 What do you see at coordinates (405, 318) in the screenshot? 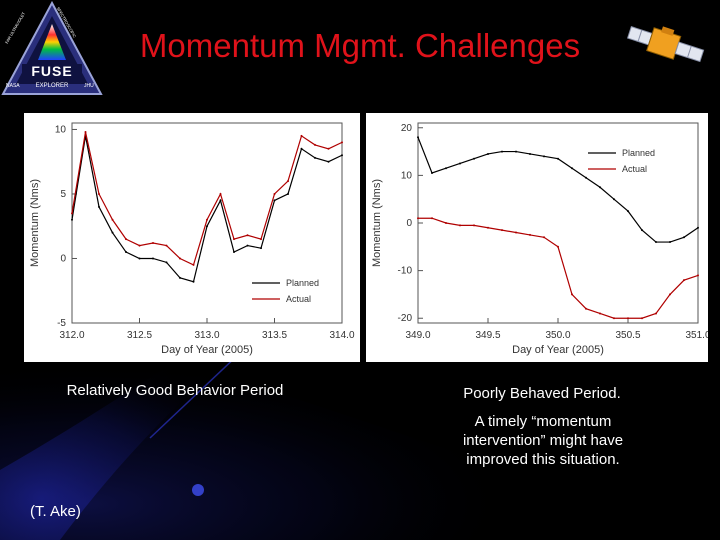
I see `y-tick-label: -20` at bounding box center [405, 318].